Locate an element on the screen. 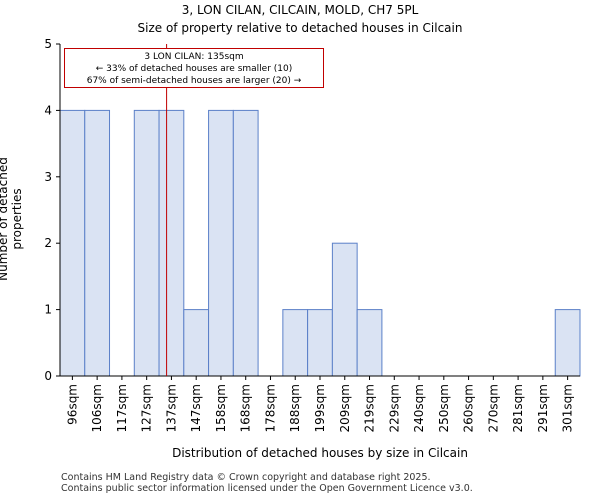 Image resolution: width=600 pixels, height=500 pixels. x-tick-label-106sqm: 106sqm is located at coordinates (97, 408).